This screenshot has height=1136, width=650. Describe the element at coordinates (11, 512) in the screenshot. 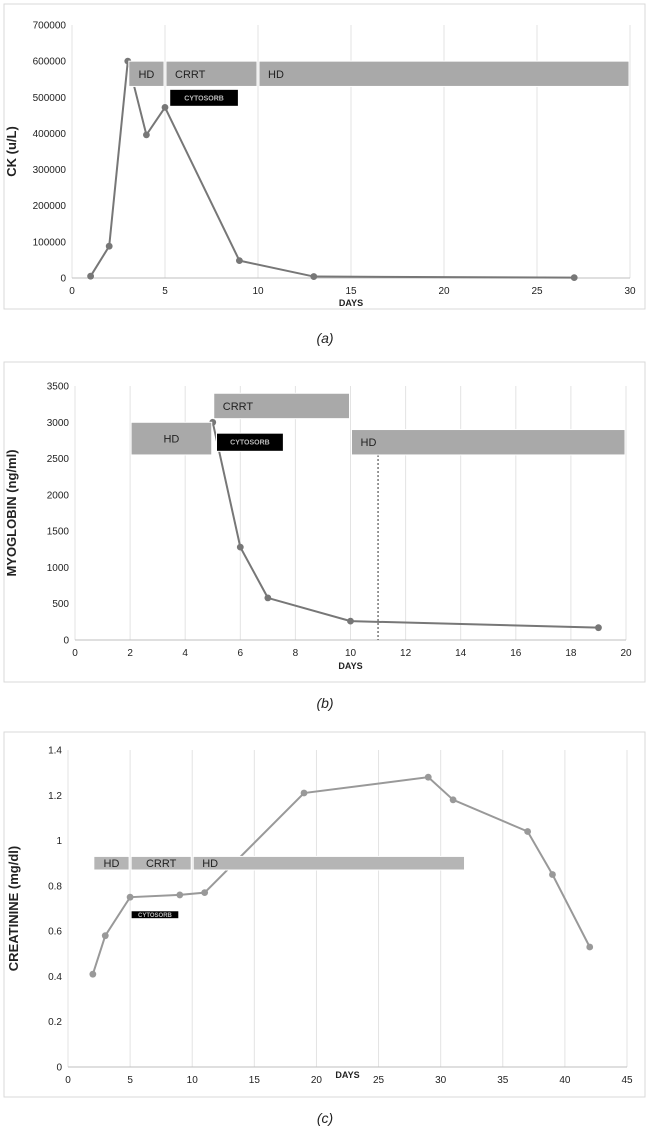

I see `y-axis-label: MYOGLOBIN (ng/ml)` at that location.